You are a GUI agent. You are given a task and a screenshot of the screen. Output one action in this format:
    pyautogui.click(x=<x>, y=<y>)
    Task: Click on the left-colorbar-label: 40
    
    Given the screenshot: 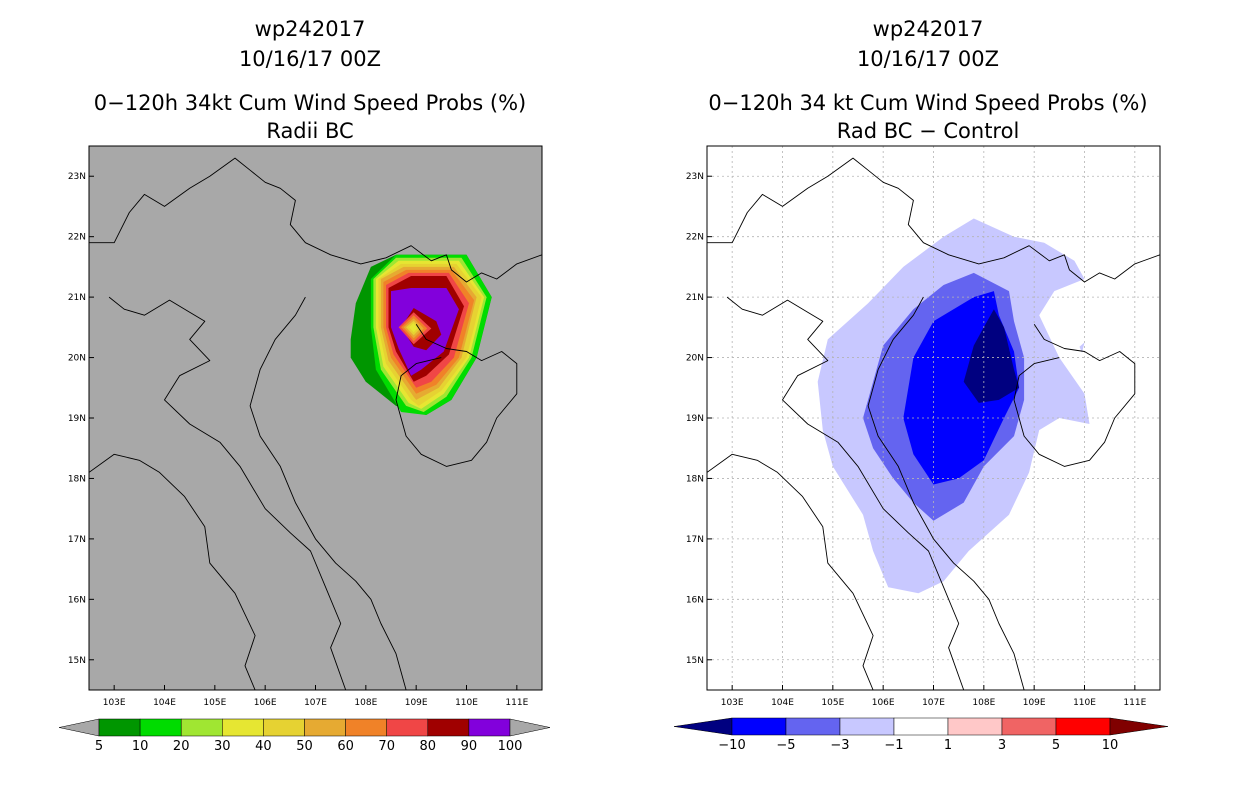 What is the action you would take?
    pyautogui.click(x=263, y=746)
    